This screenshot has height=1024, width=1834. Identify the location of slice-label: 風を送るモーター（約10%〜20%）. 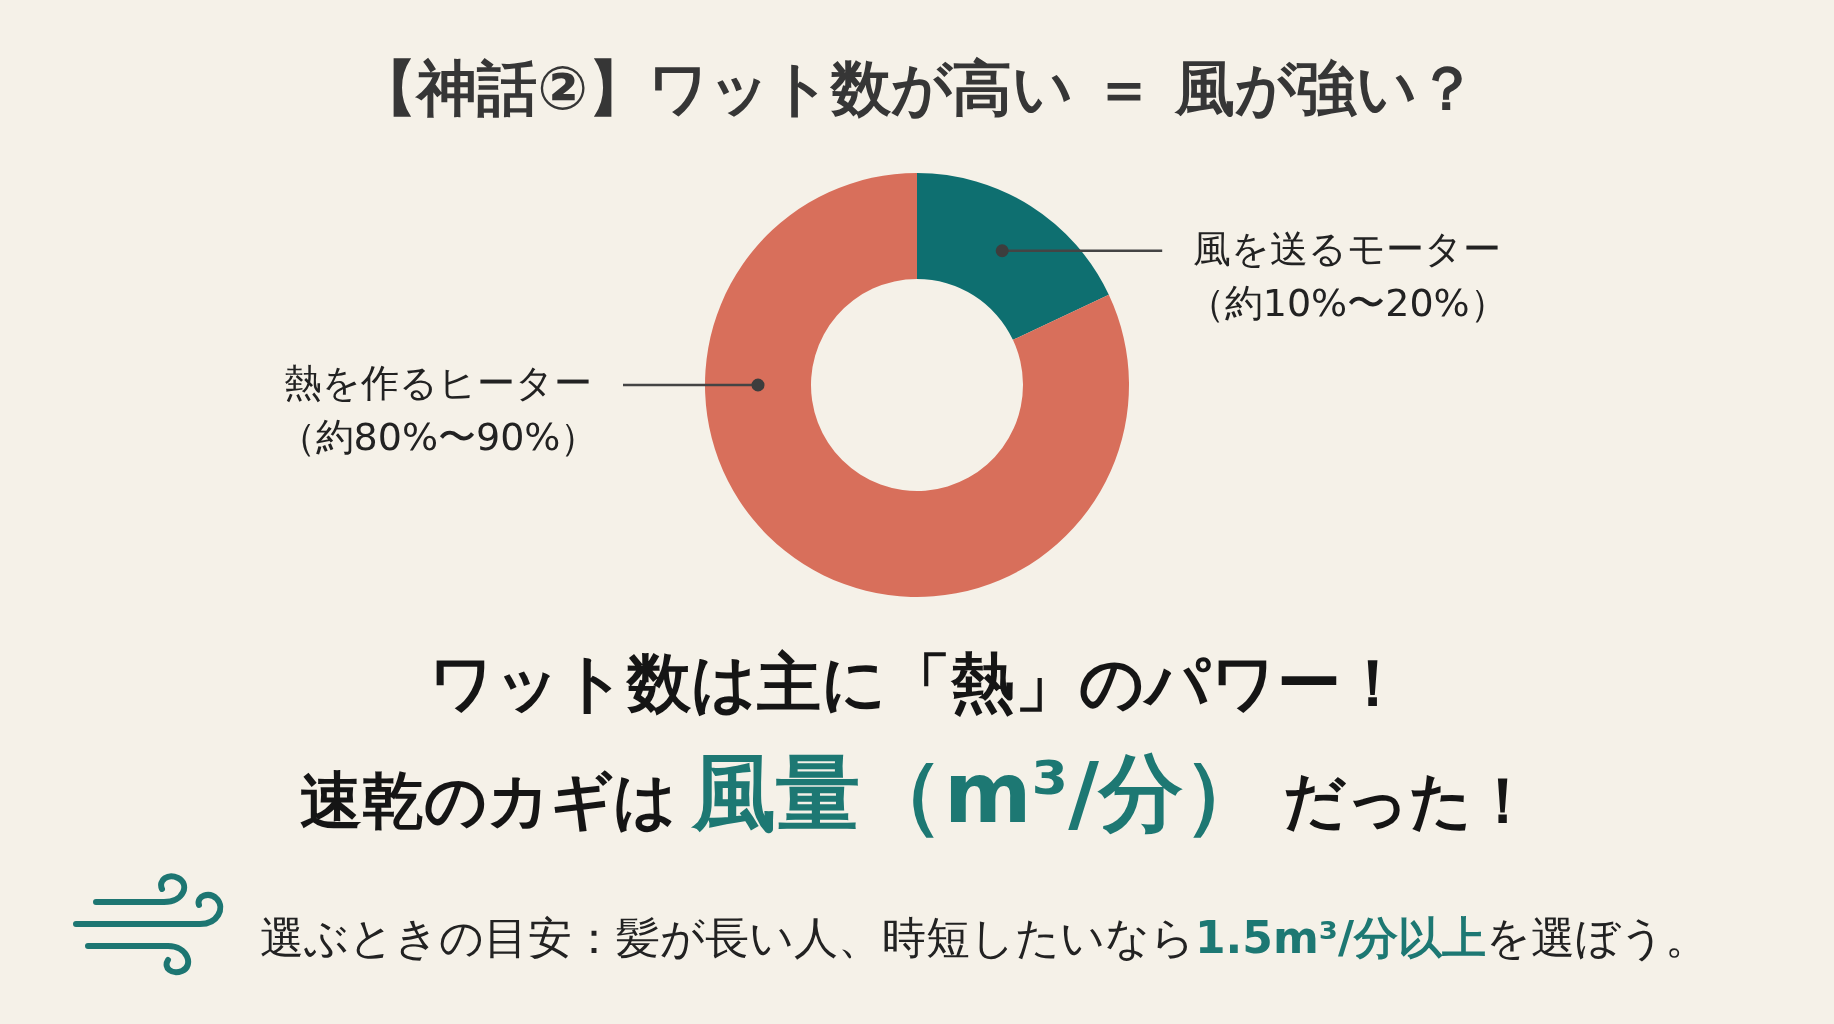
(1347, 275).